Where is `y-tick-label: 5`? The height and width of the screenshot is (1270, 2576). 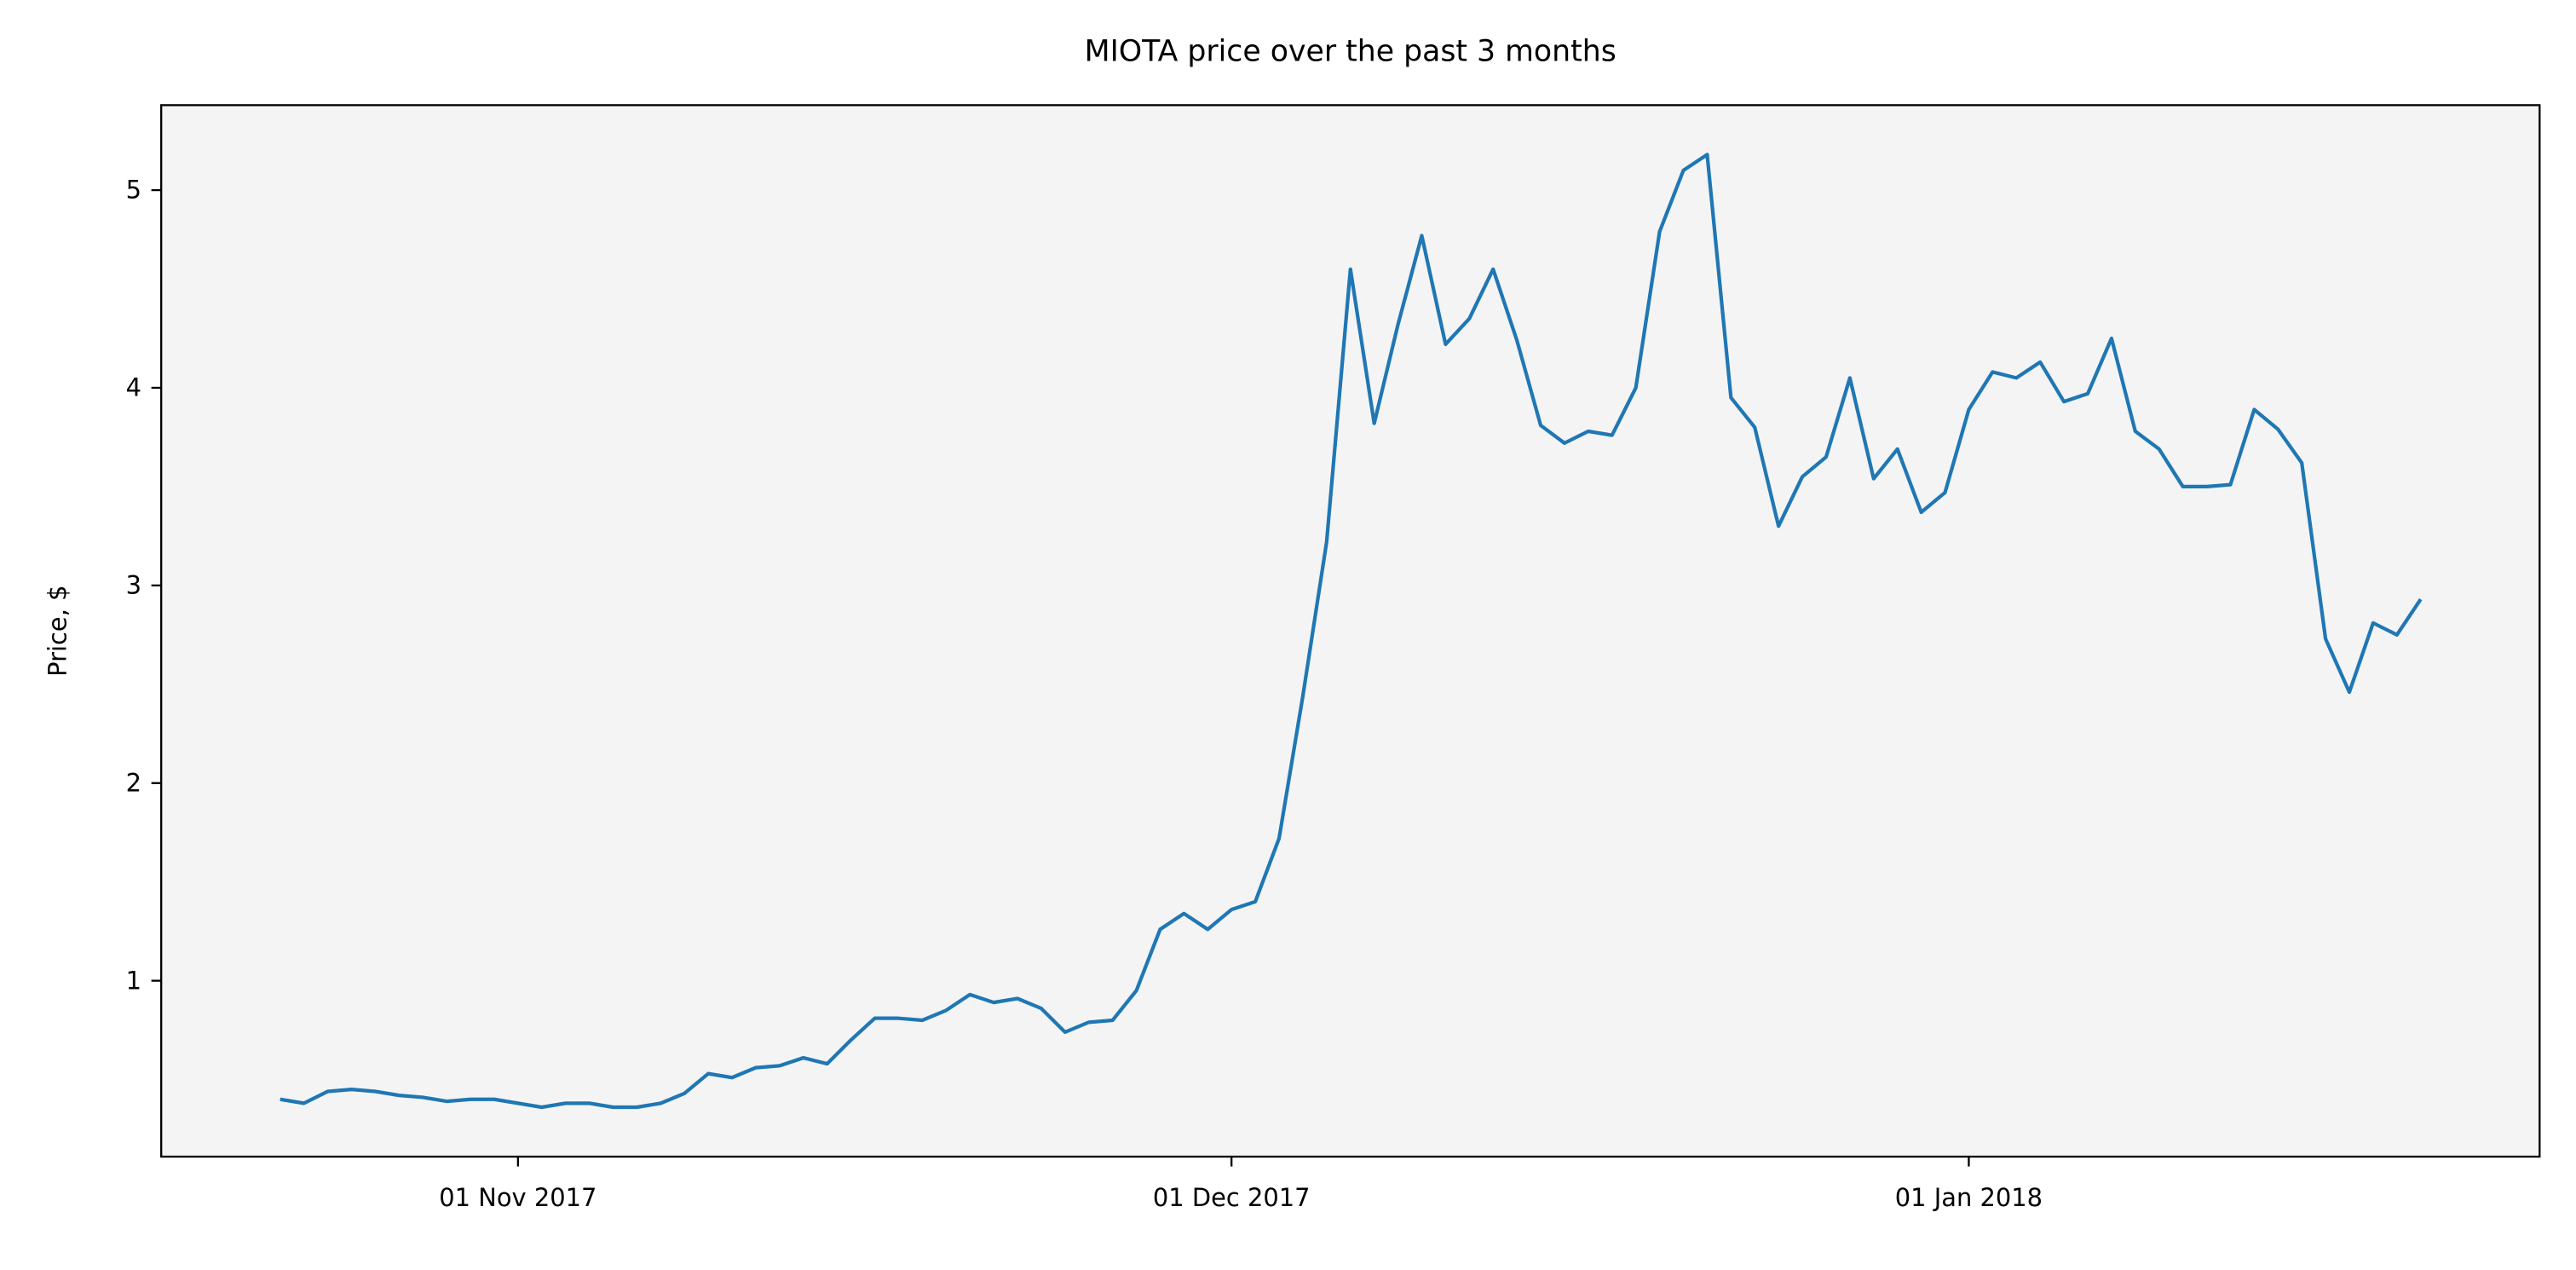 y-tick-label: 5 is located at coordinates (133, 190).